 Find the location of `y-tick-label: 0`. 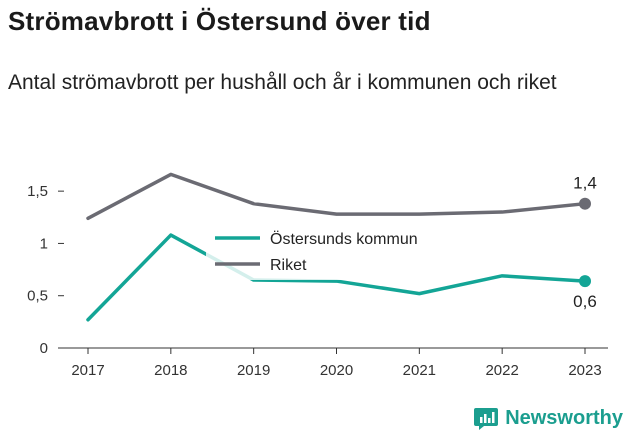

y-tick-label: 0 is located at coordinates (44, 348).